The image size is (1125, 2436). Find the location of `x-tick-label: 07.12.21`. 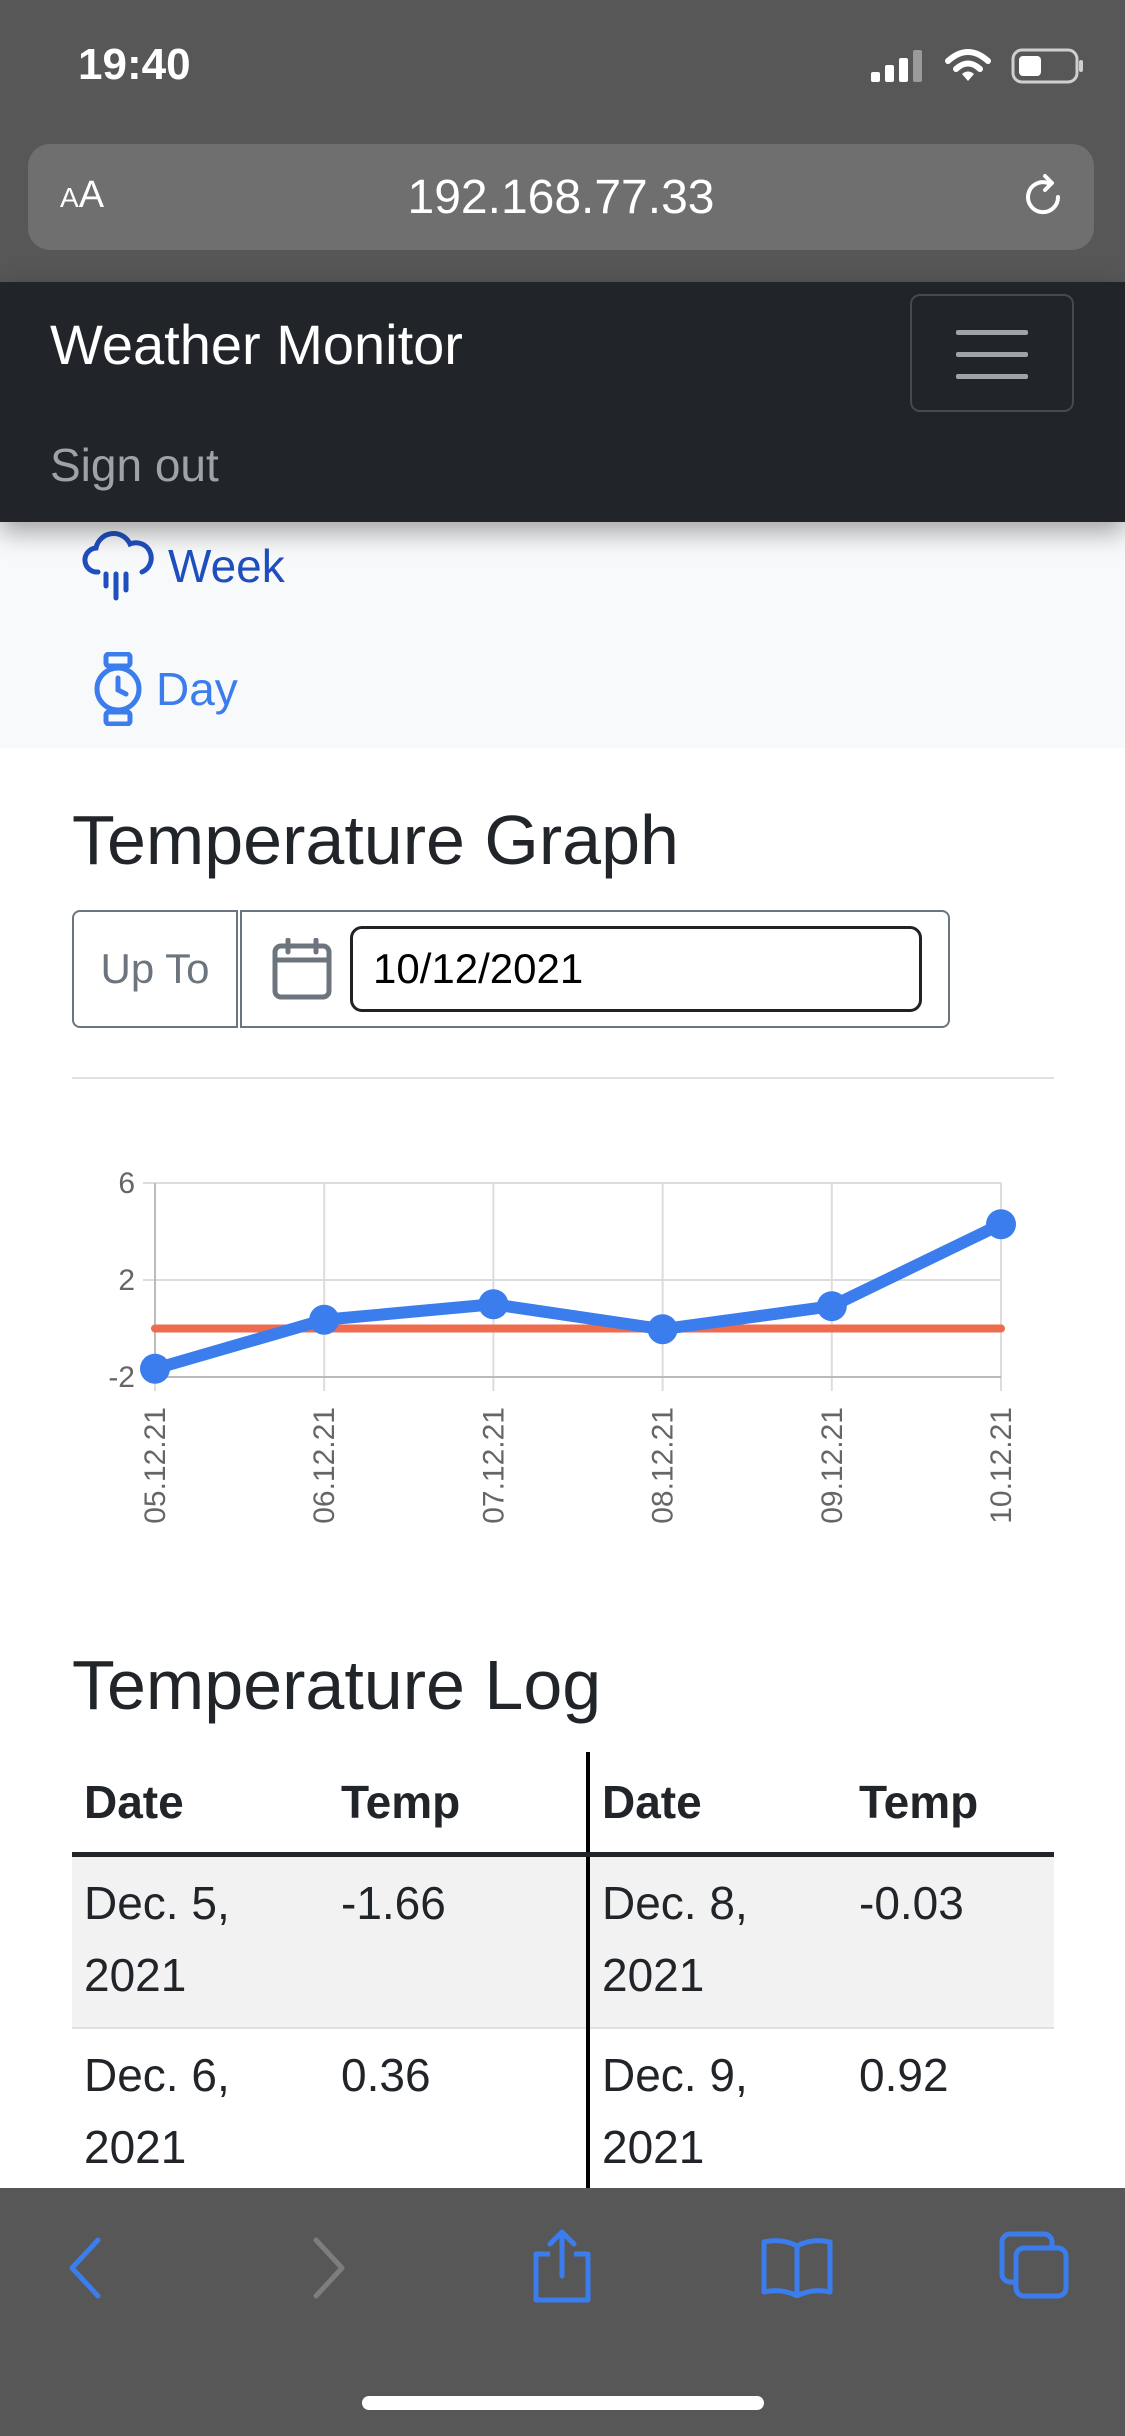

x-tick-label: 07.12.21 is located at coordinates (493, 1465).